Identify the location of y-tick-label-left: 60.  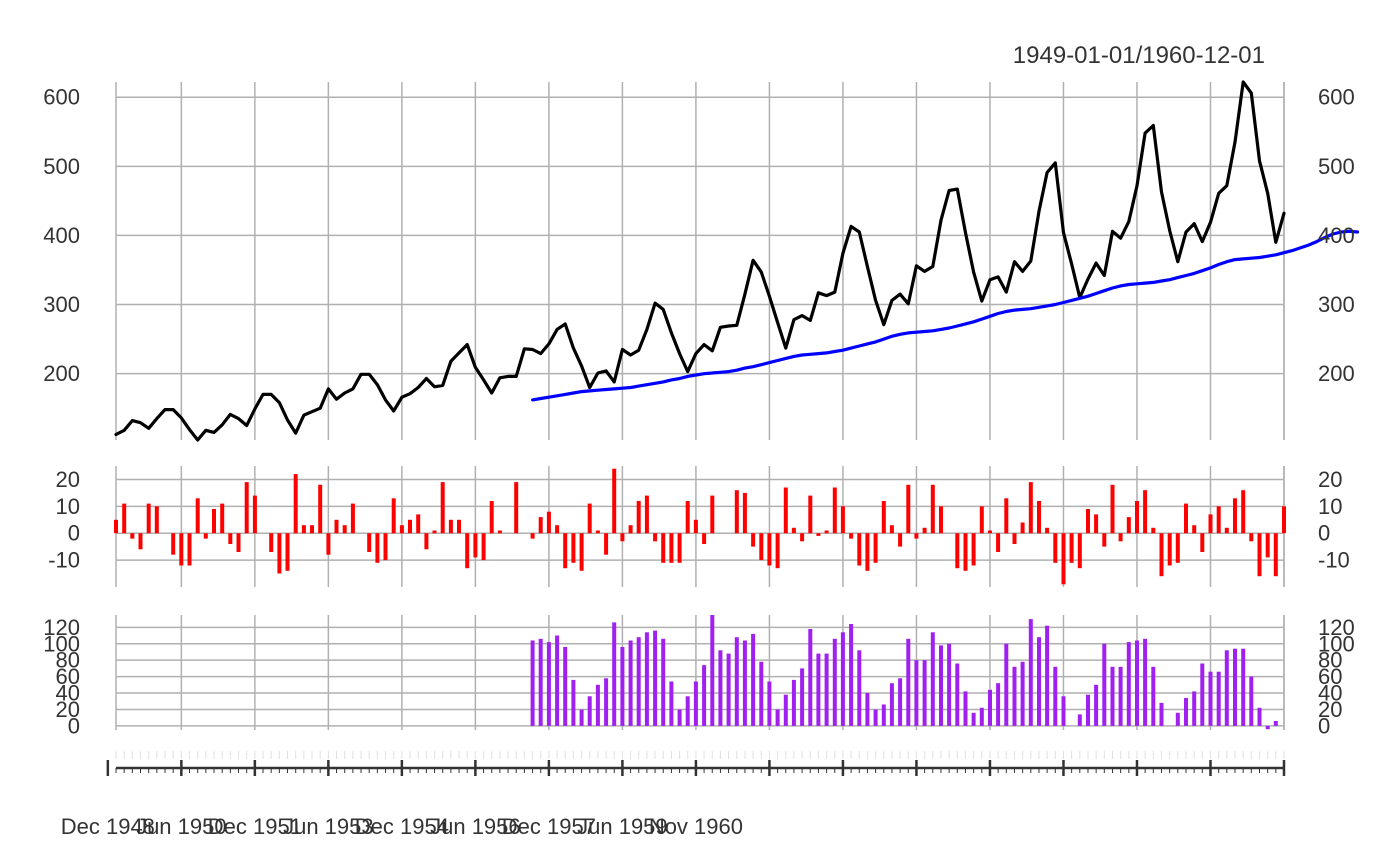
(68, 676).